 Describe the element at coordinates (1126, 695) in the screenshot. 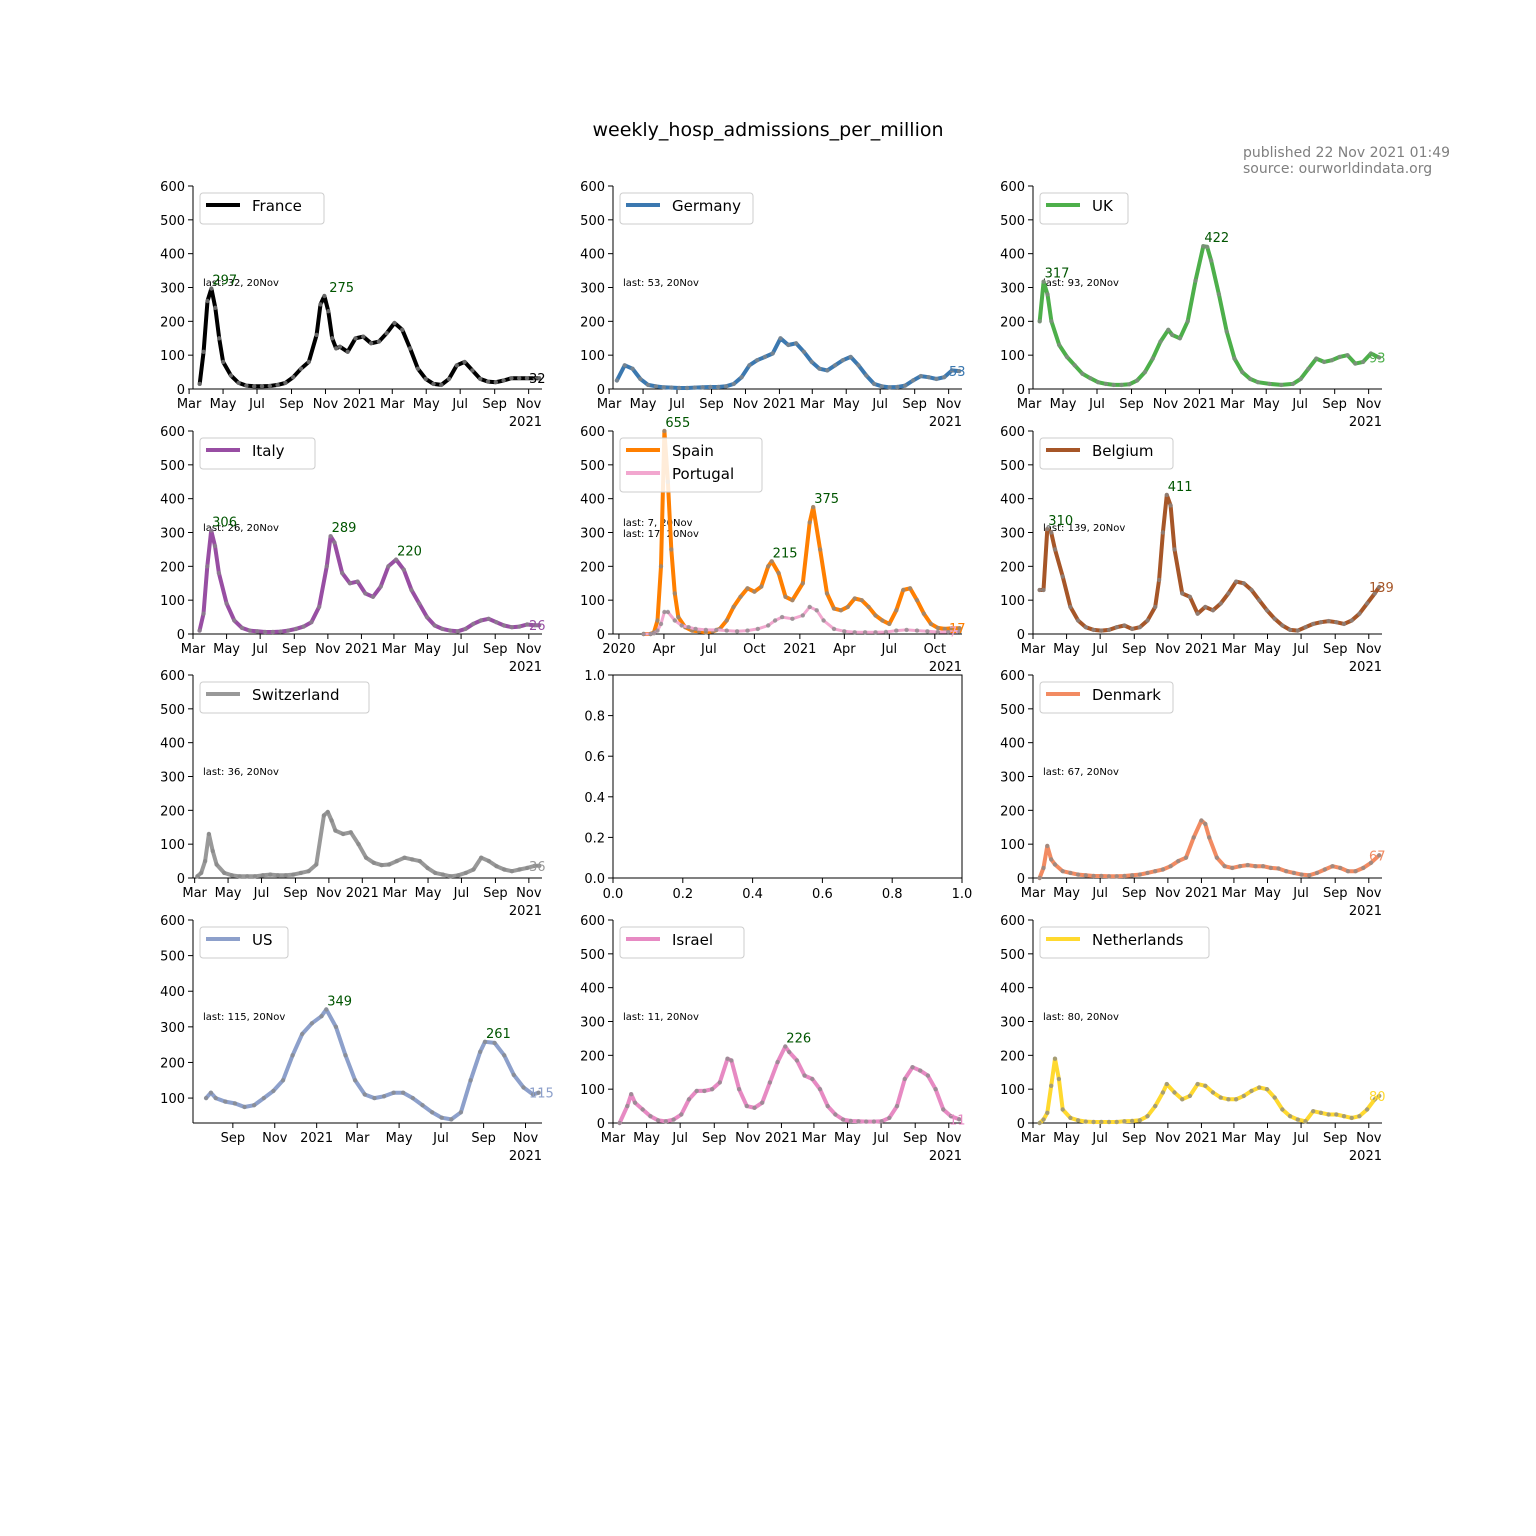

I see `legend-label: Denmark` at that location.